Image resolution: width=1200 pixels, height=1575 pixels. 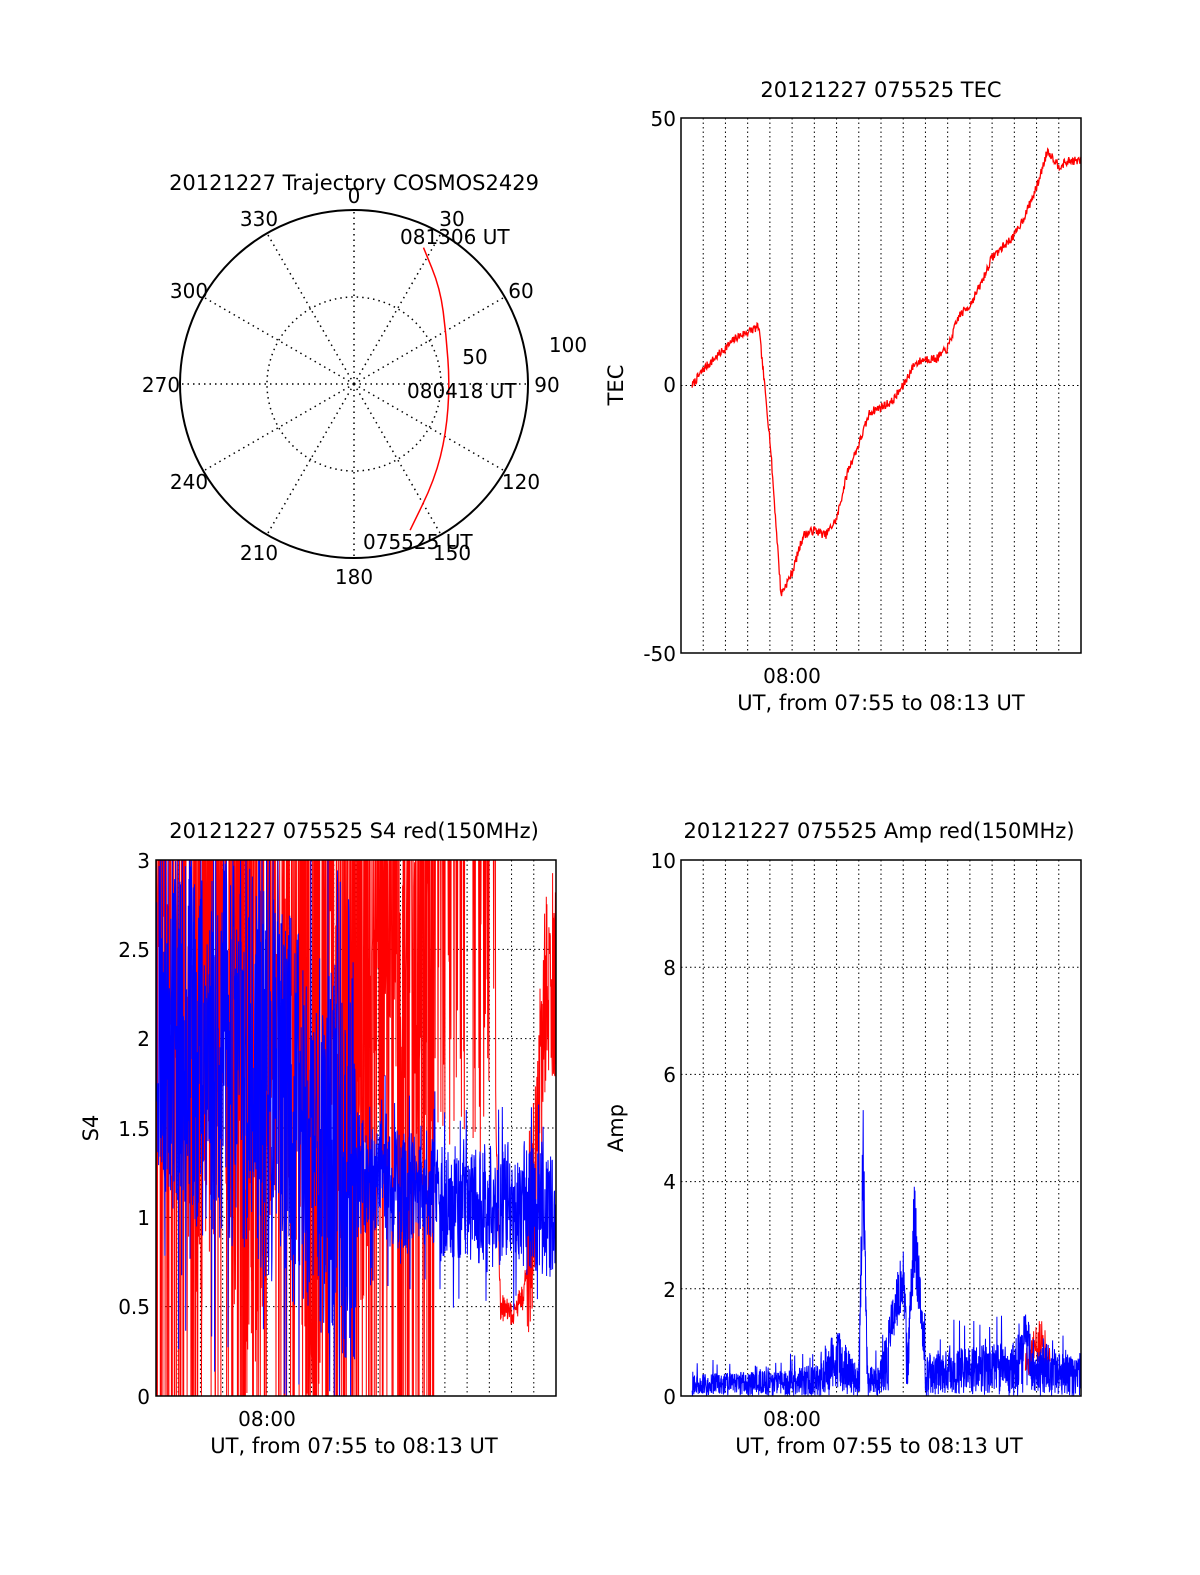 What do you see at coordinates (189, 291) in the screenshot?
I see `polar-az-label-300: 300` at bounding box center [189, 291].